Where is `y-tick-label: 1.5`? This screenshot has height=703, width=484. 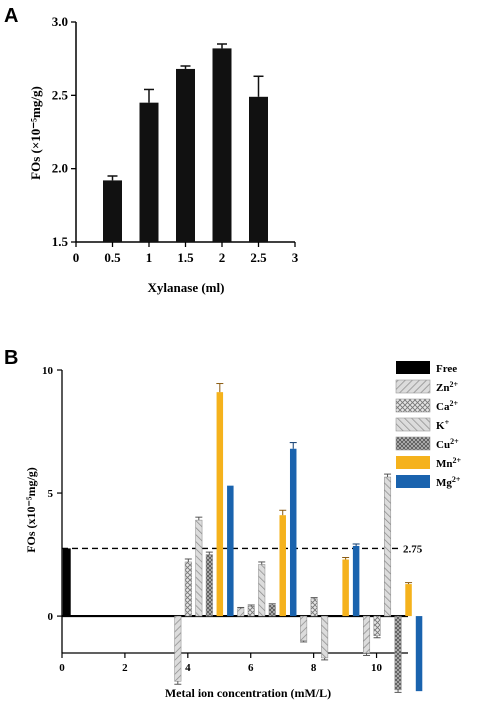
y-tick-label: 1.5 is located at coordinates (60, 241).